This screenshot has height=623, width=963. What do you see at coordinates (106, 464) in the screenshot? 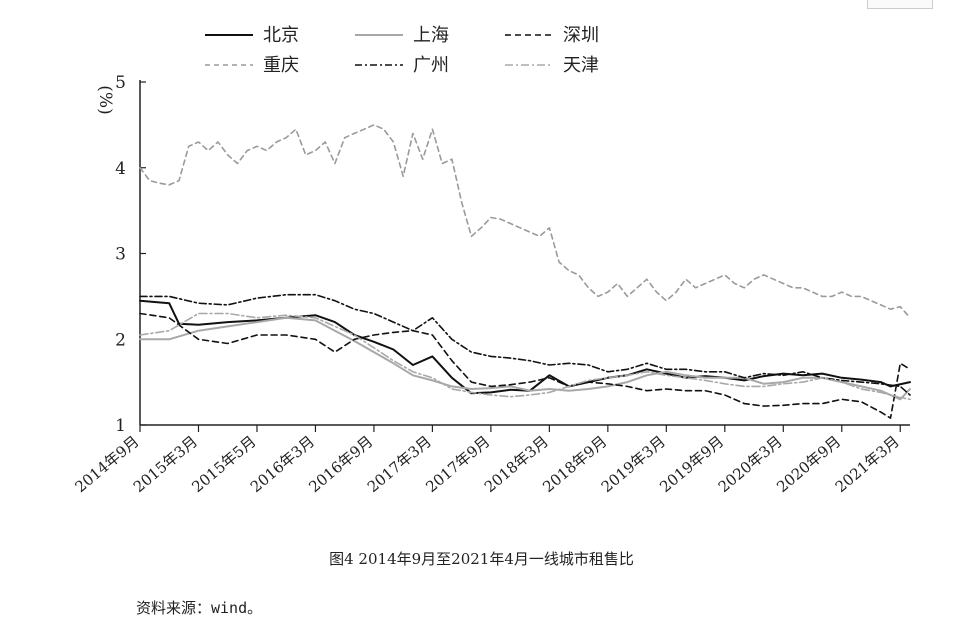
I see `x-tick-label: 2014年9月` at bounding box center [106, 464].